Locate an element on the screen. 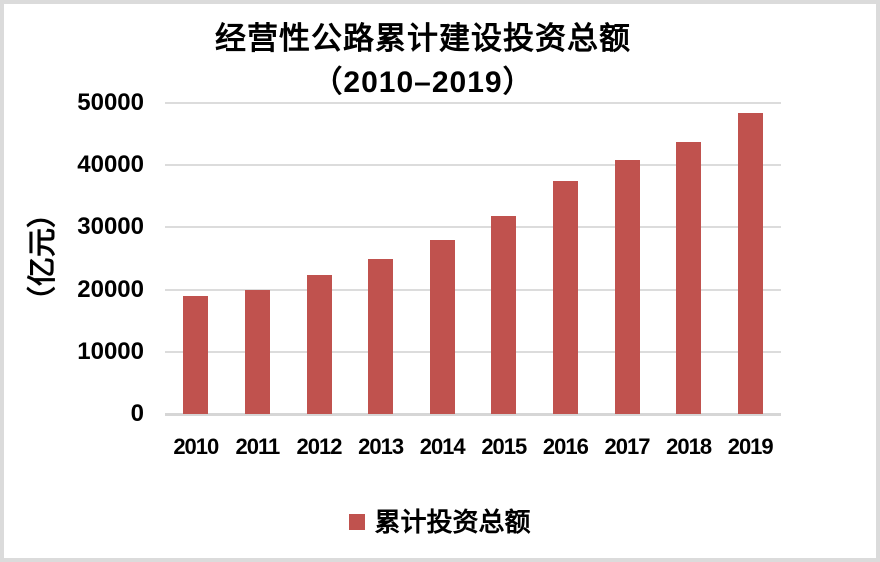 The width and height of the screenshot is (880, 562). legend-label: 累计投资总额 is located at coordinates (452, 522).